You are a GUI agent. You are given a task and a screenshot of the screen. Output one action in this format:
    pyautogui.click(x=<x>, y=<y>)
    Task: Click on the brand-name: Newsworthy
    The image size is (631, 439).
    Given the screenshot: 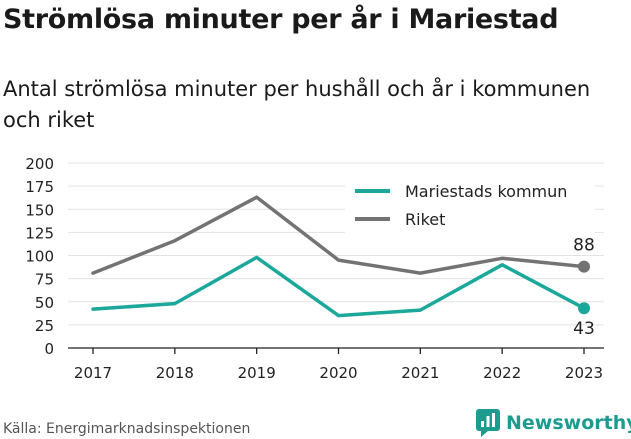 What is the action you would take?
    pyautogui.click(x=568, y=423)
    